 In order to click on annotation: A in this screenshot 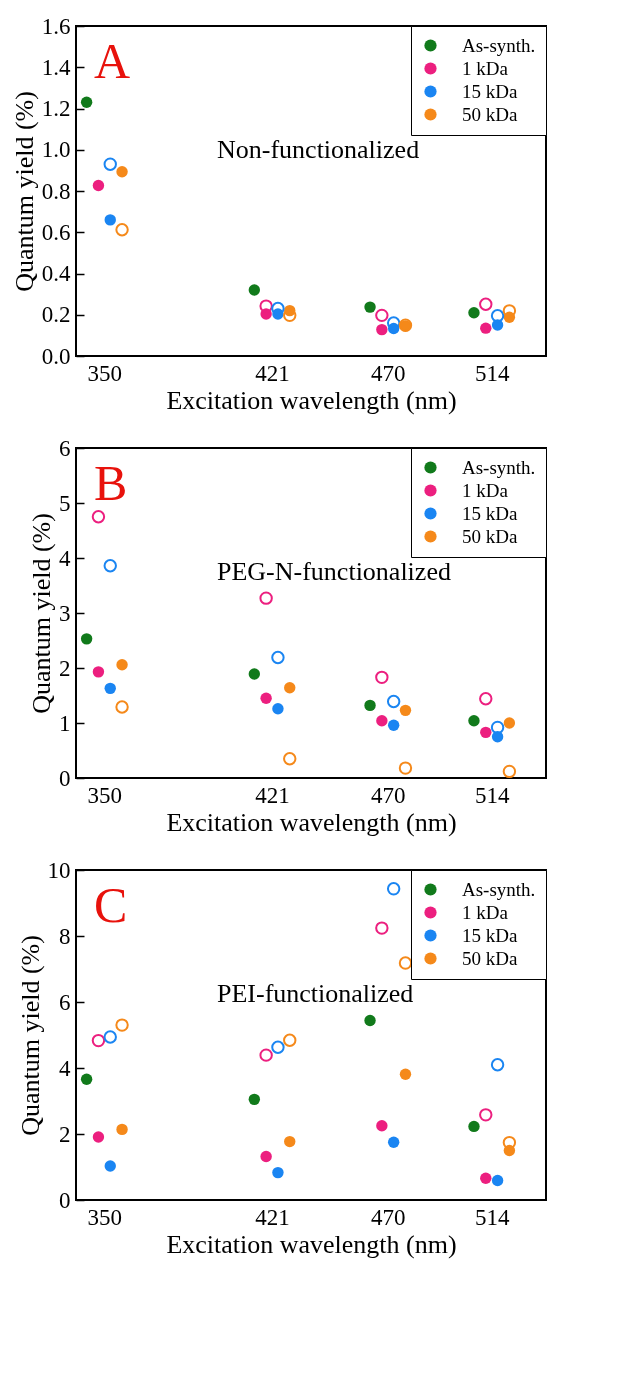, I will do `click(112, 61)`.